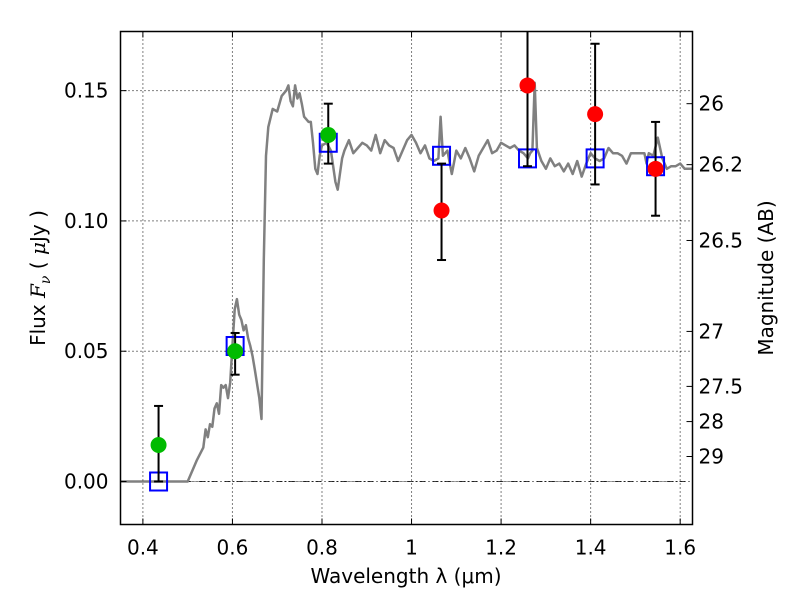  What do you see at coordinates (711, 422) in the screenshot?
I see `right-tick-label: 28` at bounding box center [711, 422].